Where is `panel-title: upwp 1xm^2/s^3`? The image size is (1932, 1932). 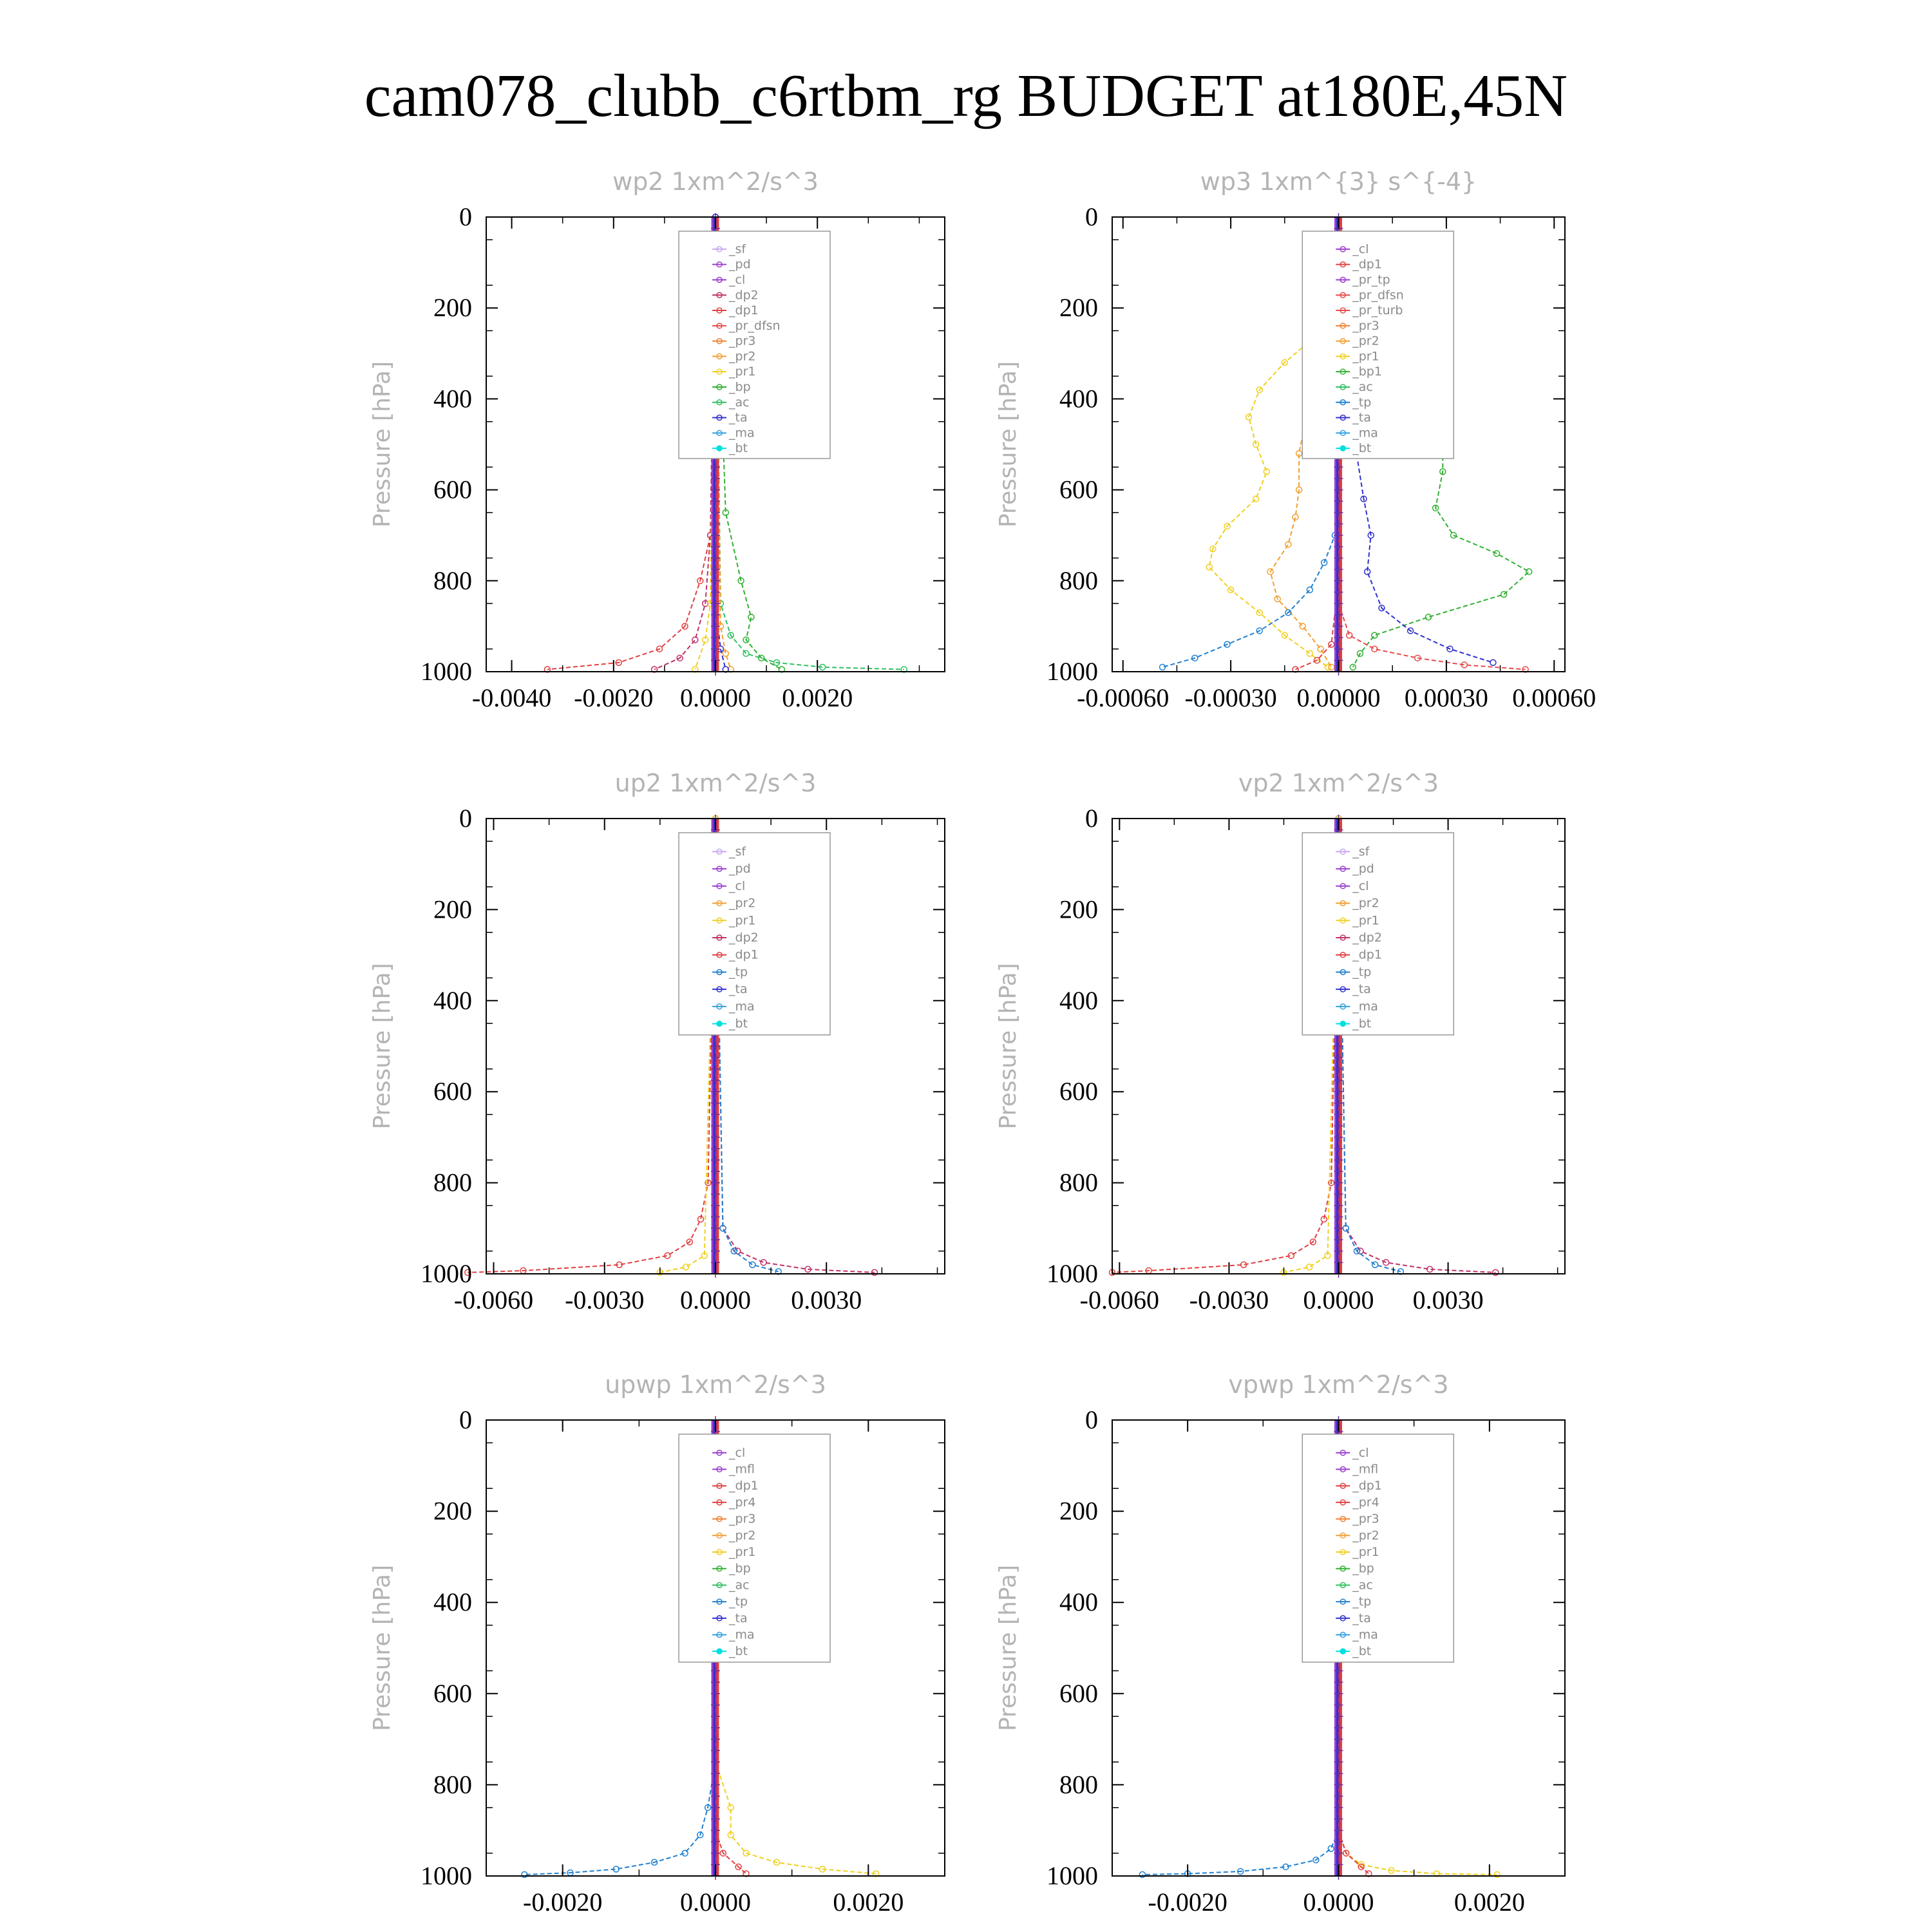
panel-title: upwp 1xm^2/s^3 is located at coordinates (716, 1384).